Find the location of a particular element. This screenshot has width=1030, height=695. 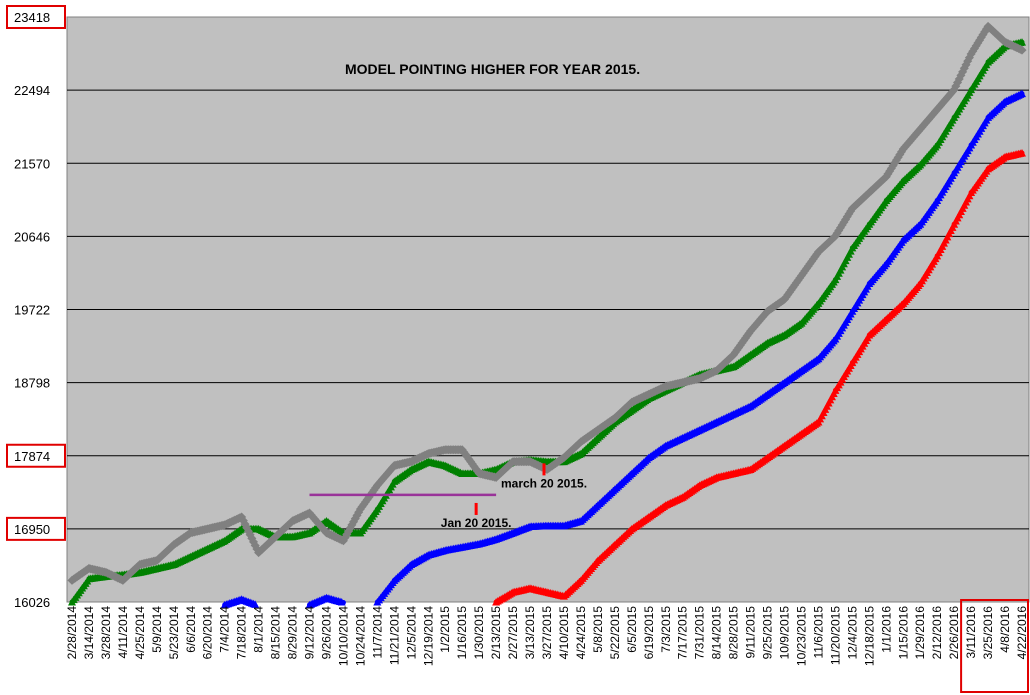

x-tick-label: 7/17/2015 is located at coordinates (683, 633).